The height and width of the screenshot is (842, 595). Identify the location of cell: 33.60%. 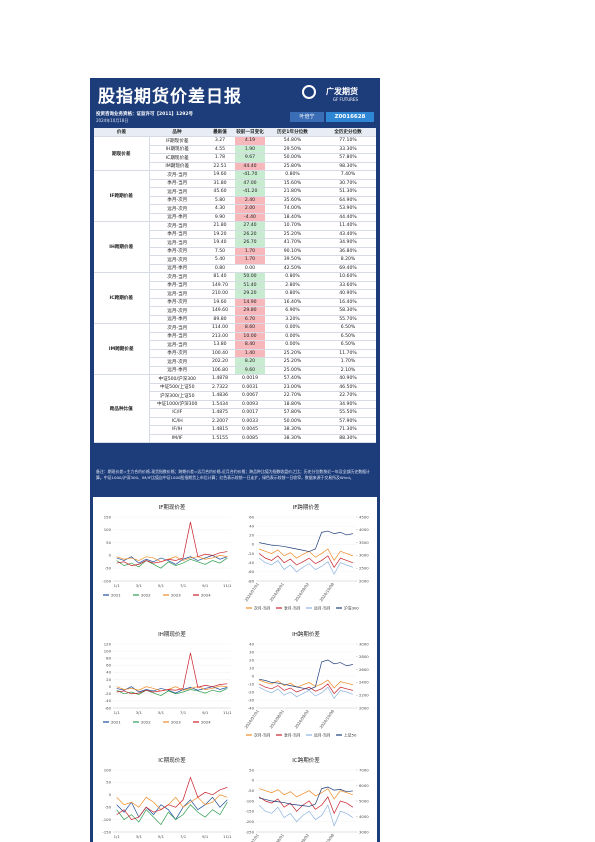
(348, 285).